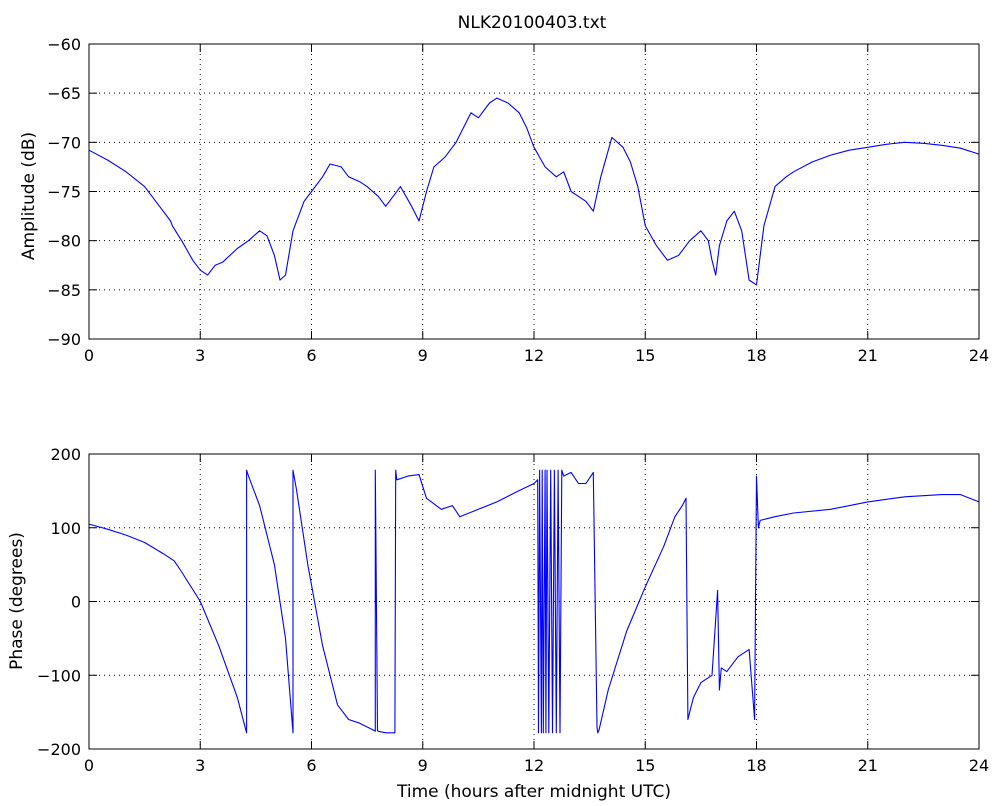 Image resolution: width=998 pixels, height=806 pixels. Describe the element at coordinates (423, 355) in the screenshot. I see `amplitude-x-tick-label: 9` at that location.